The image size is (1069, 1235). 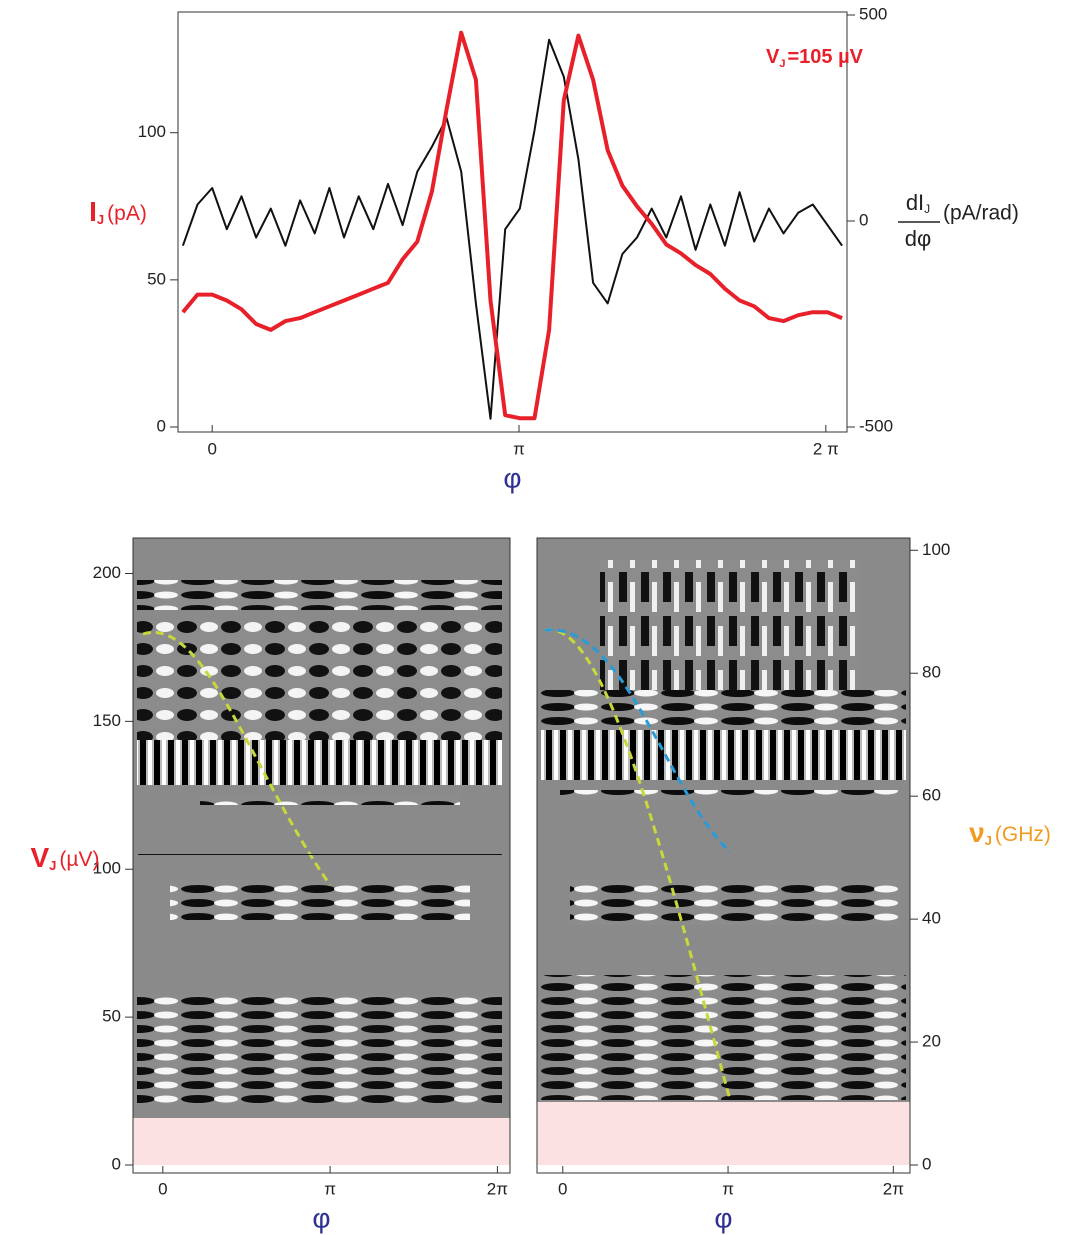 I want to click on y2-tick-label: 80, so click(x=931, y=672).